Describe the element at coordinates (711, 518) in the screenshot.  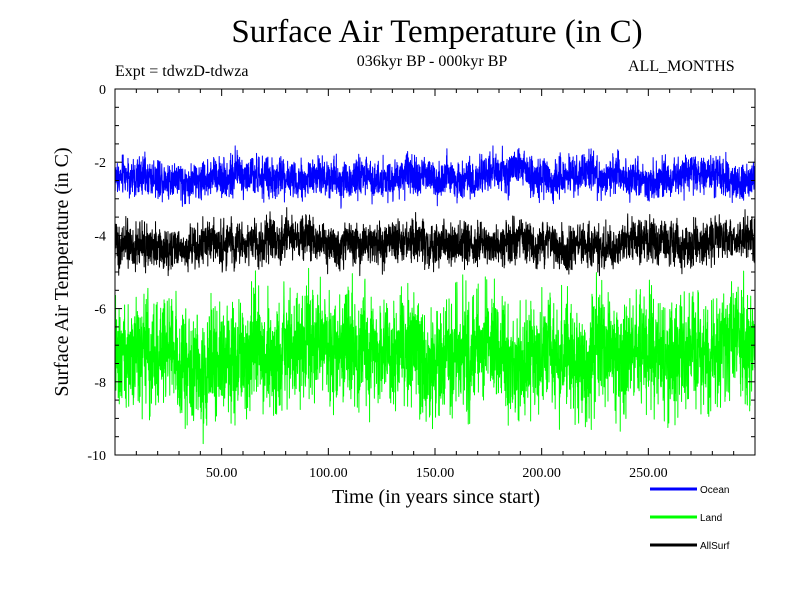
I see `legend-label-land: Land` at that location.